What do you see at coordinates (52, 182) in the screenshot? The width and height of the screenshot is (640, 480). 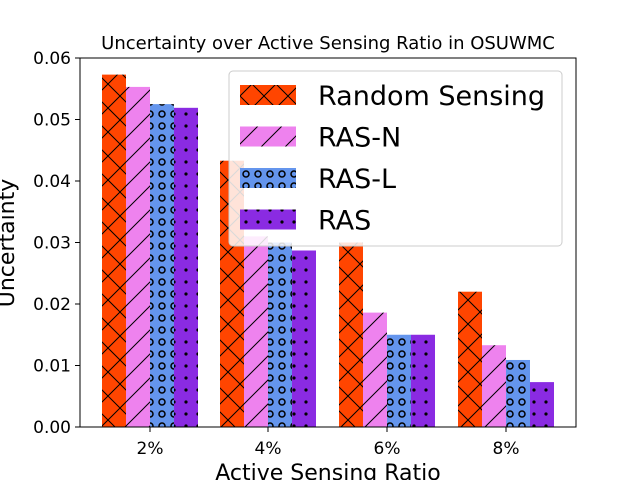 I see `y-tick-label: 0.04` at bounding box center [52, 182].